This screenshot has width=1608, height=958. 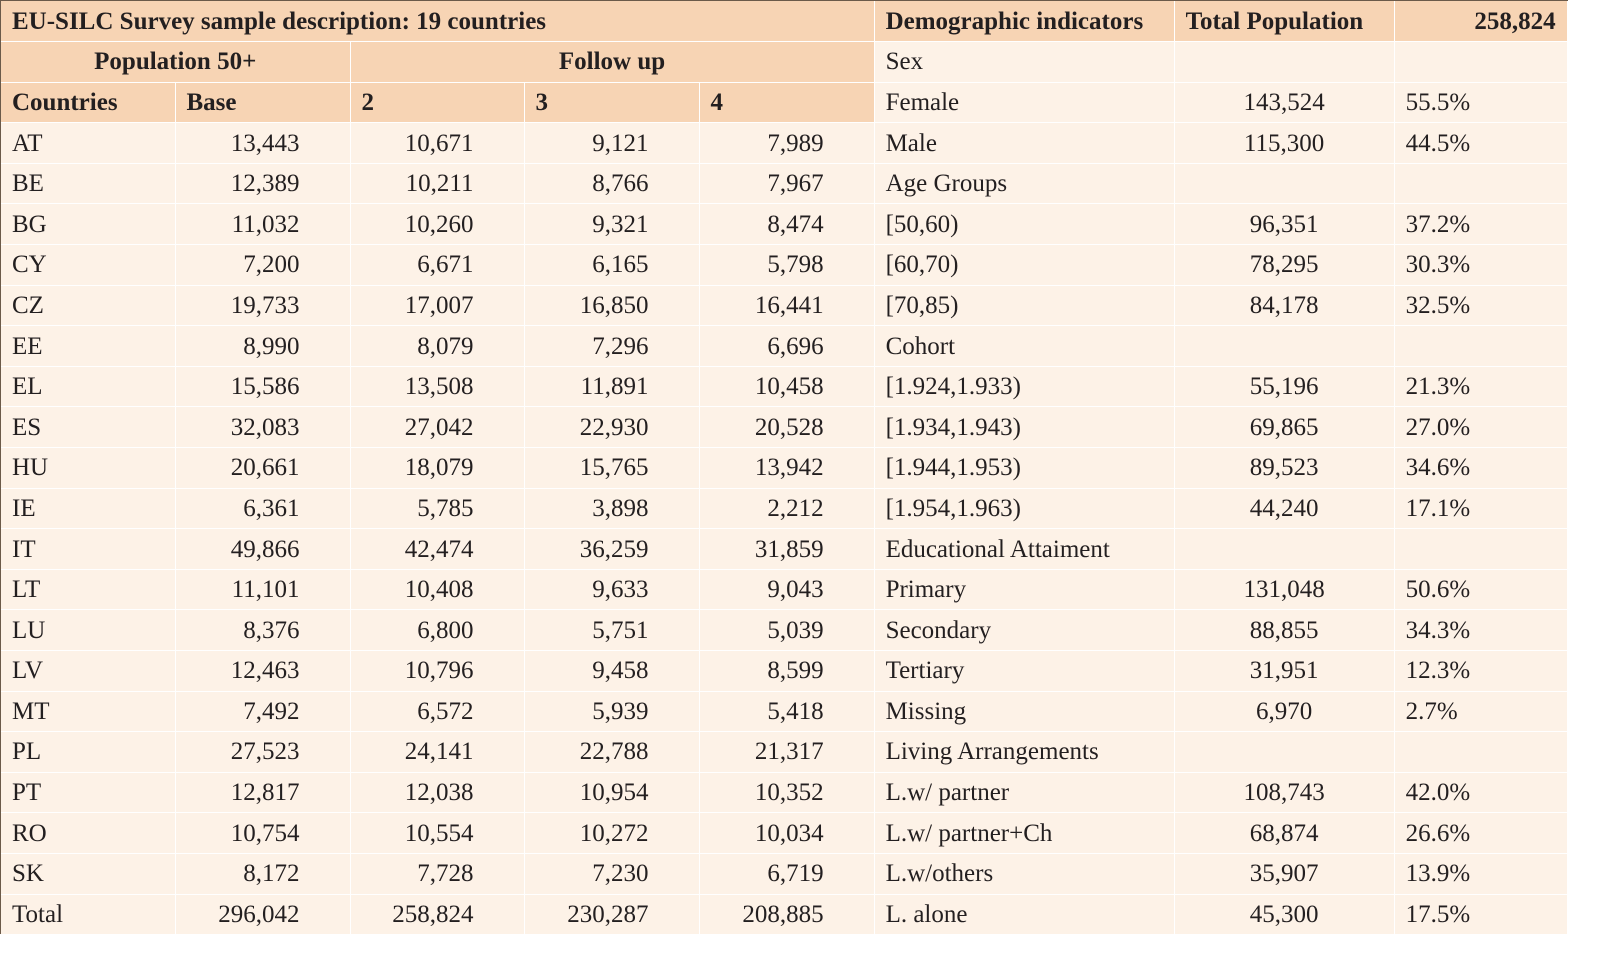 What do you see at coordinates (88, 590) in the screenshot?
I see `country-code: LT` at bounding box center [88, 590].